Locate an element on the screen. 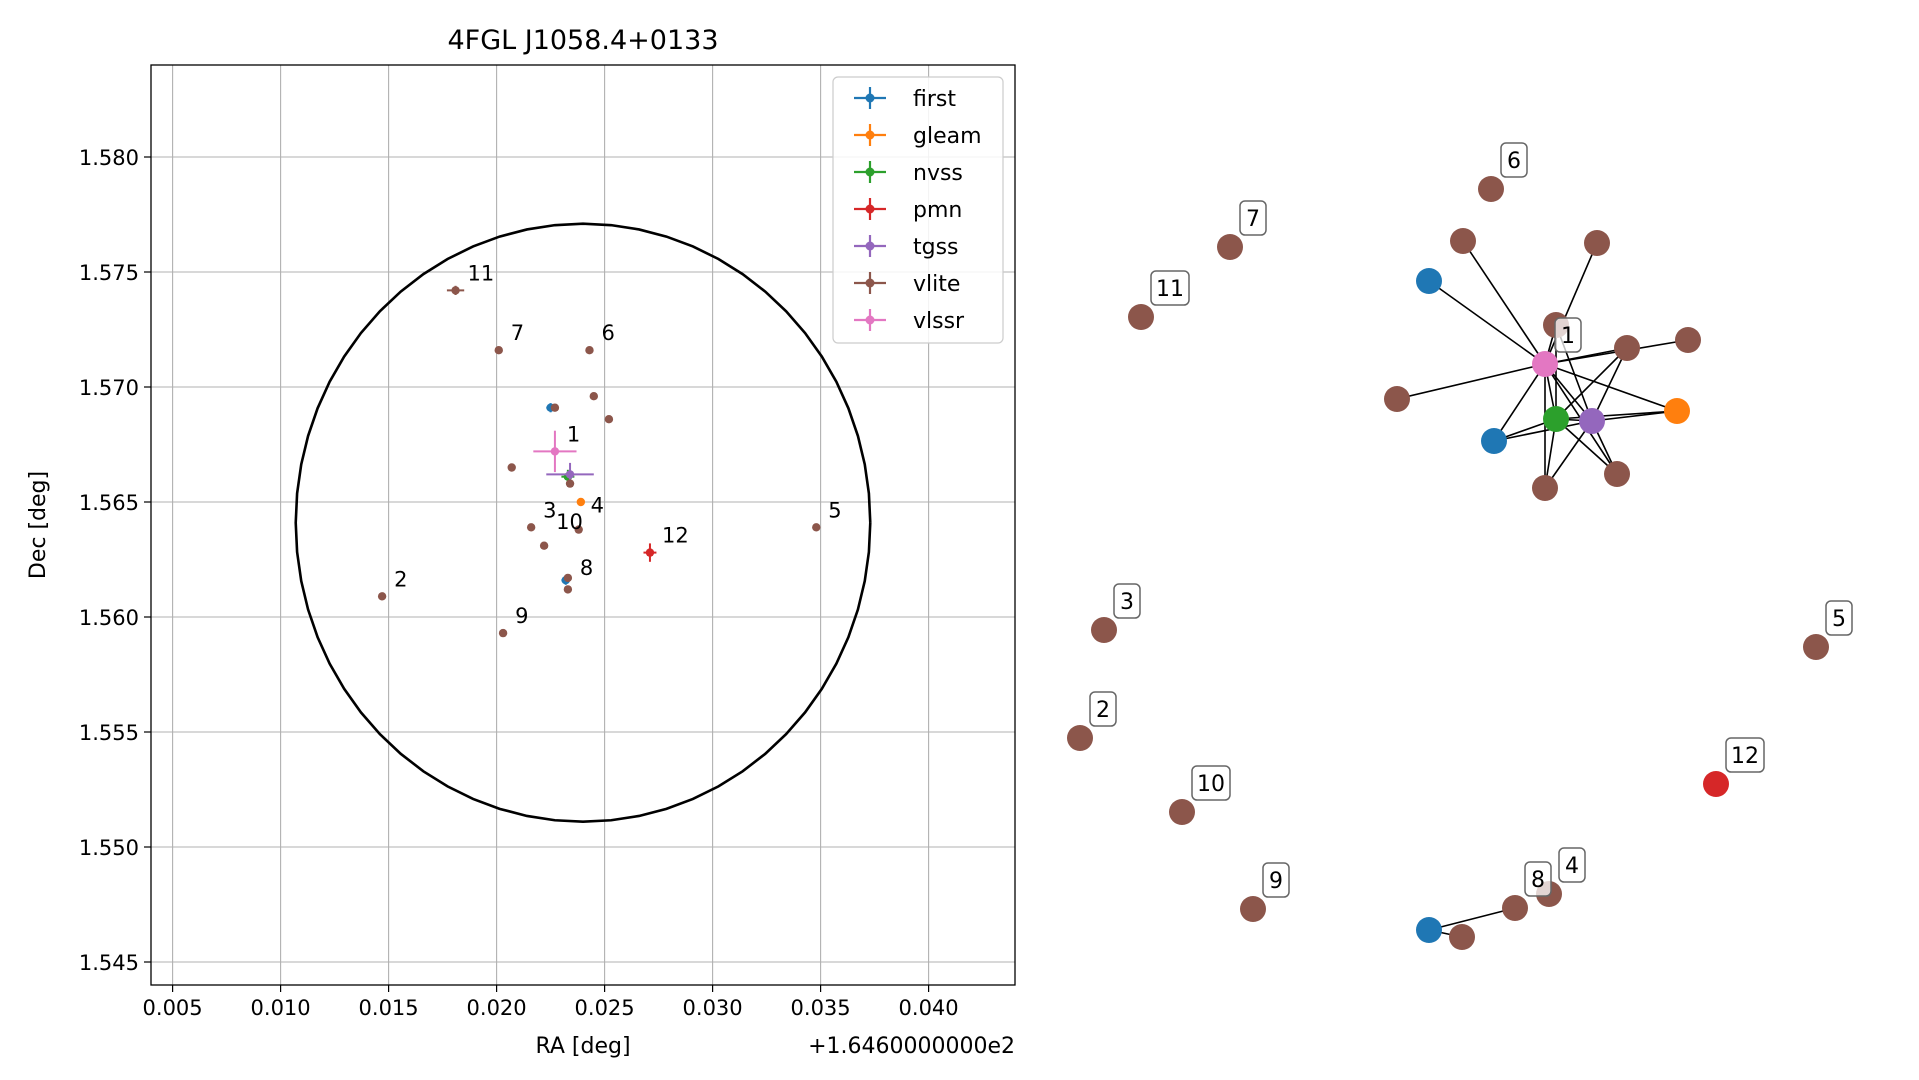 The image size is (1919, 1080). point-annotation: 5 is located at coordinates (834, 510).